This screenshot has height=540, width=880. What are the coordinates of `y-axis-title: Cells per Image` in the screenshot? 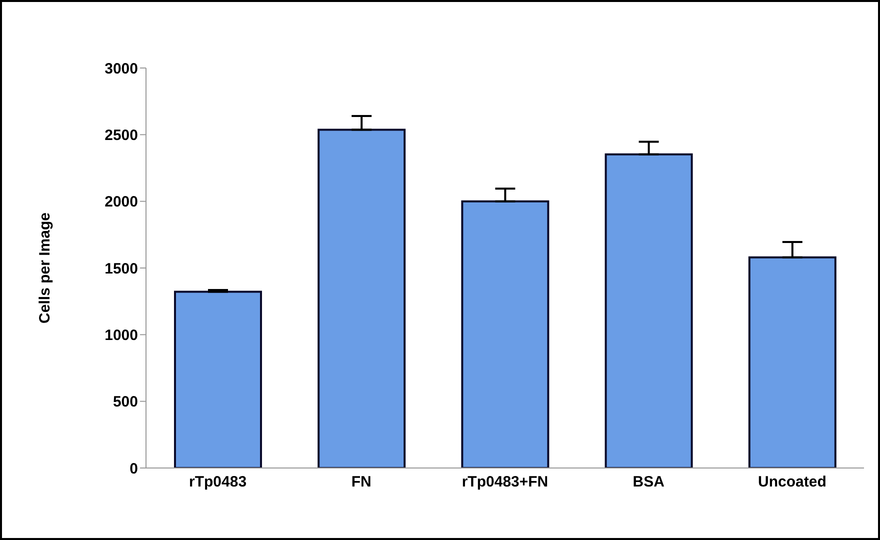 It's located at (45, 268).